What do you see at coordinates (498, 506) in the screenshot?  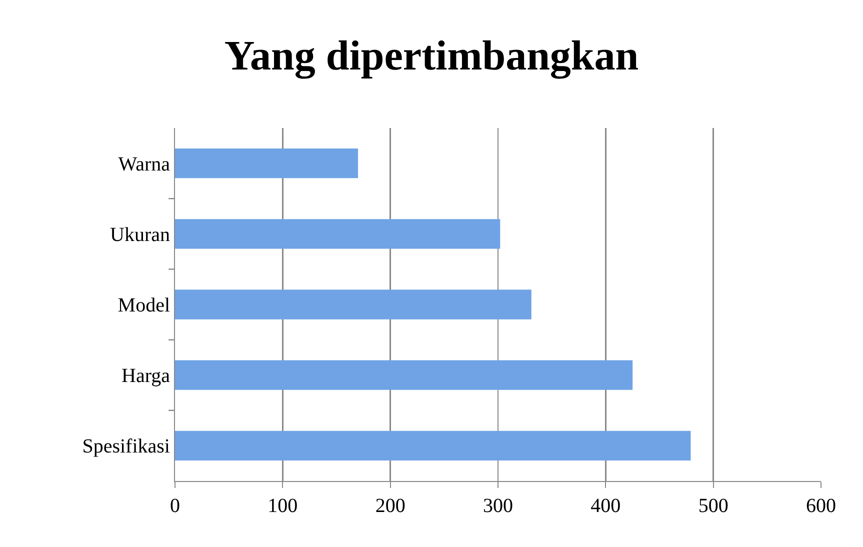 I see `x-tick-label: 300` at bounding box center [498, 506].